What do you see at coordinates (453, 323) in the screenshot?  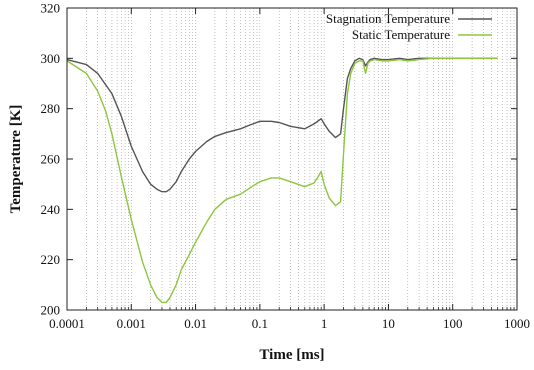 I see `x-tick-label: 100` at bounding box center [453, 323].